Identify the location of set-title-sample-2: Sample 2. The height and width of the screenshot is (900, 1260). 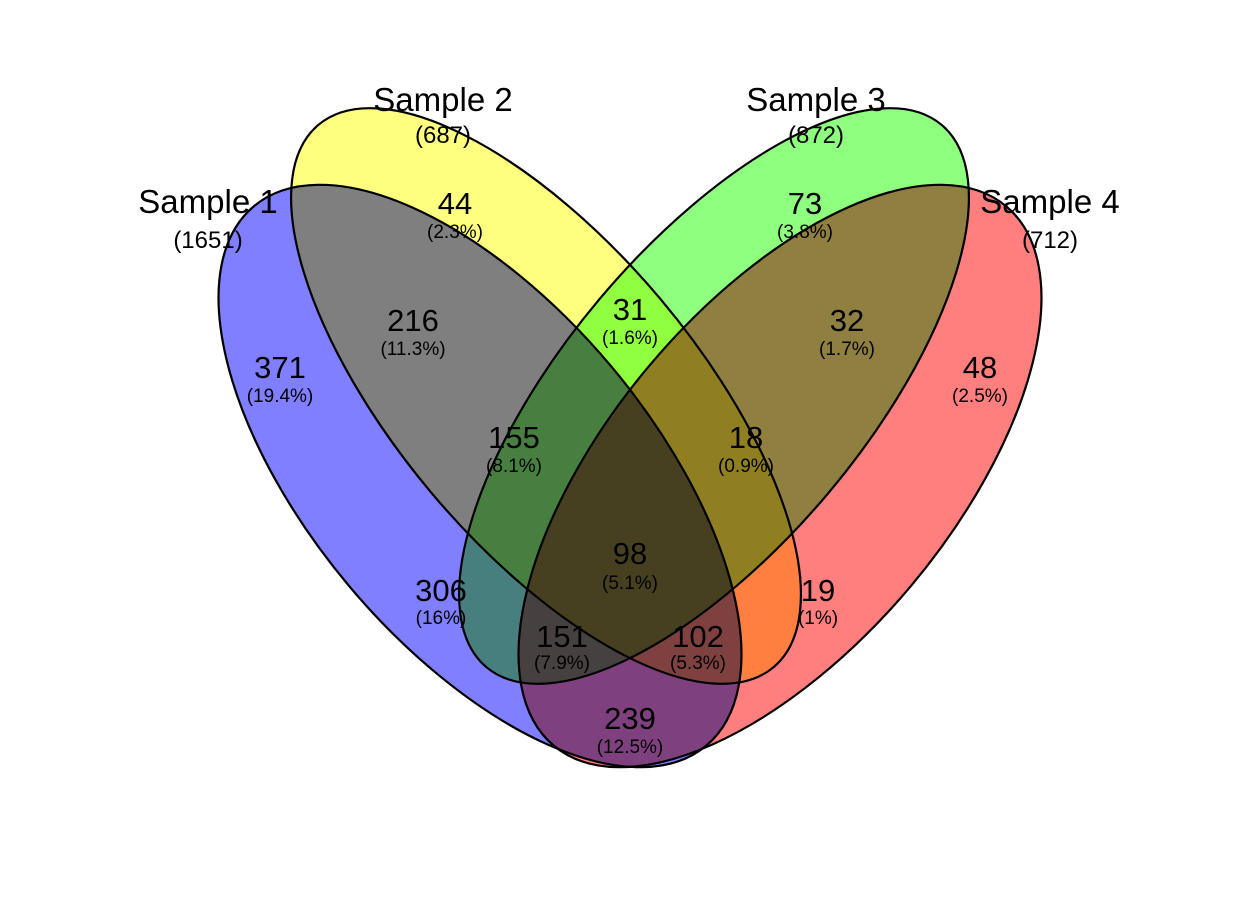
(442, 99).